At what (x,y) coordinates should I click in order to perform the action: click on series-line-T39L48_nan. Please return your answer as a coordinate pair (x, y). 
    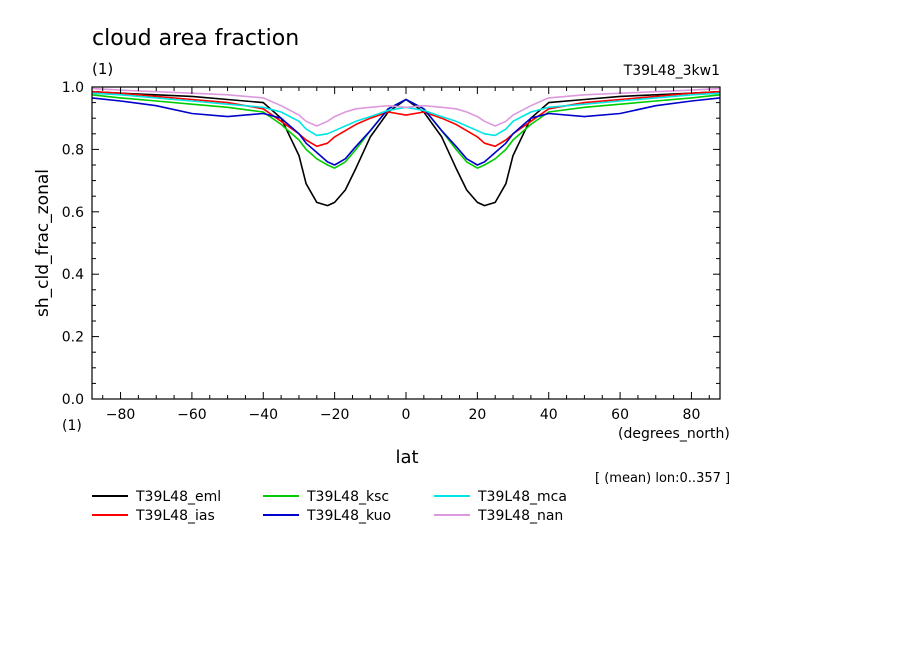
    Looking at the image, I should click on (406, 107).